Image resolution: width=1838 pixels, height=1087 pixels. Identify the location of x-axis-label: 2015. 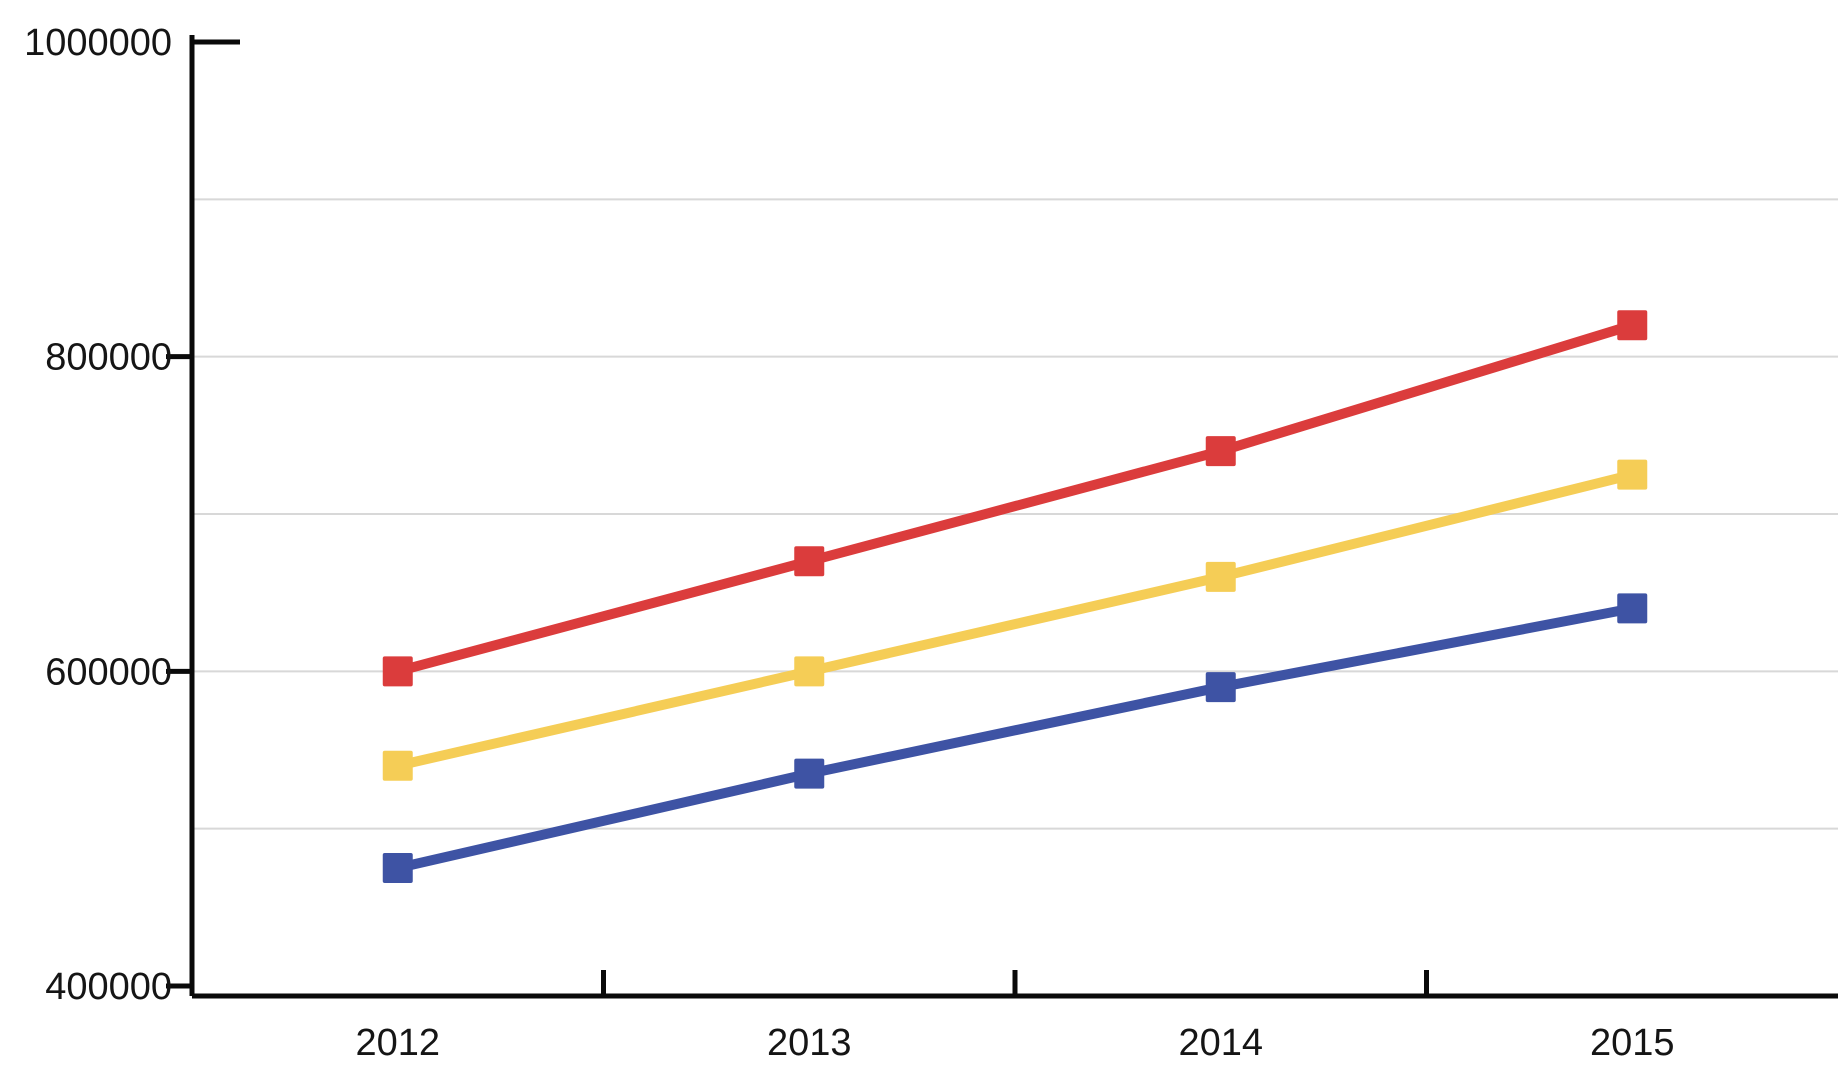
(1632, 1043).